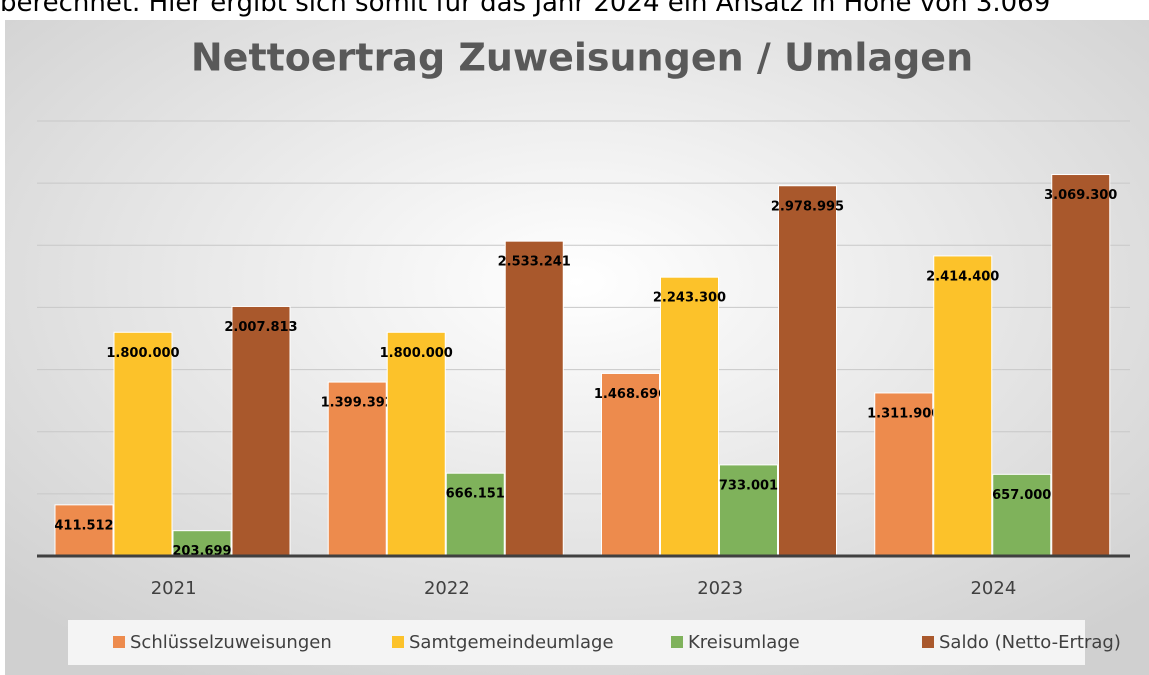 The image size is (1149, 675). What do you see at coordinates (1030, 642) in the screenshot?
I see `legend-label: Saldo (Netto-Ertrag)` at bounding box center [1030, 642].